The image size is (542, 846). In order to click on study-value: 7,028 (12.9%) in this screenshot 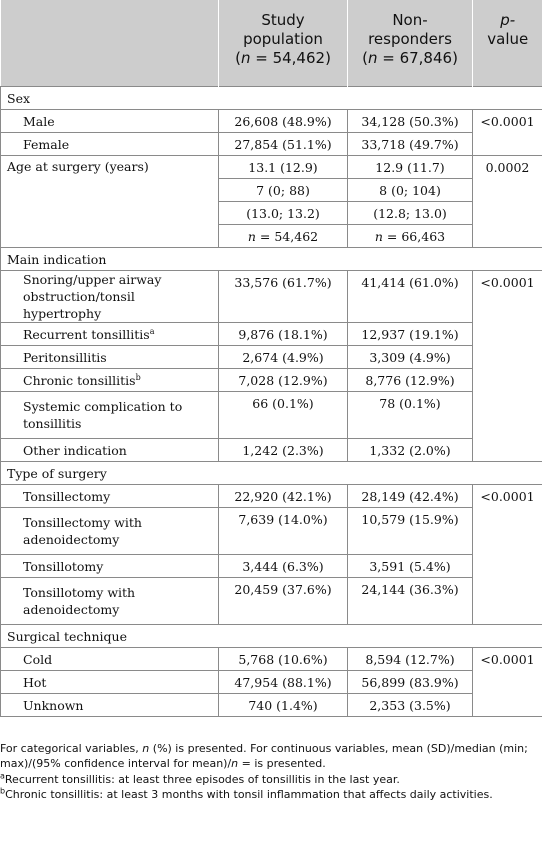, I will do `click(283, 380)`.